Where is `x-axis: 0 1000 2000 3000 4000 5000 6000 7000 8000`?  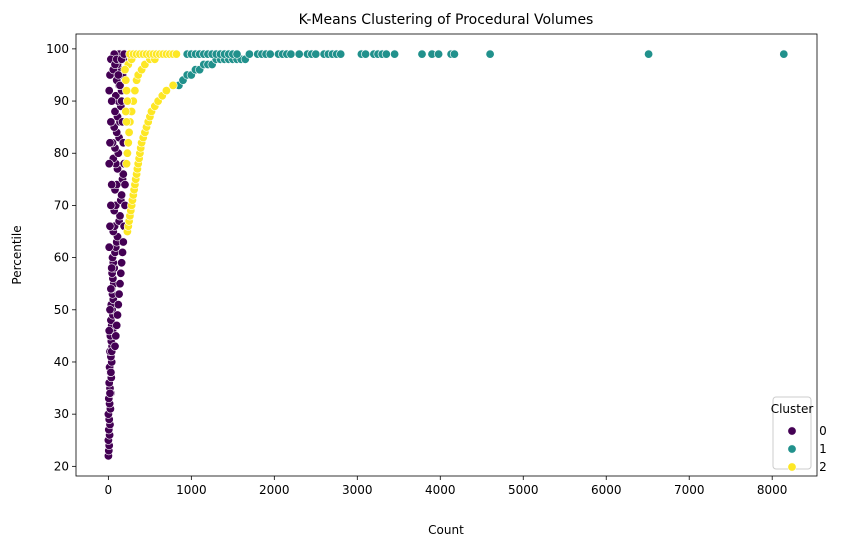 x-axis: 0 1000 2000 3000 4000 5000 6000 7000 8000 is located at coordinates (446, 486).